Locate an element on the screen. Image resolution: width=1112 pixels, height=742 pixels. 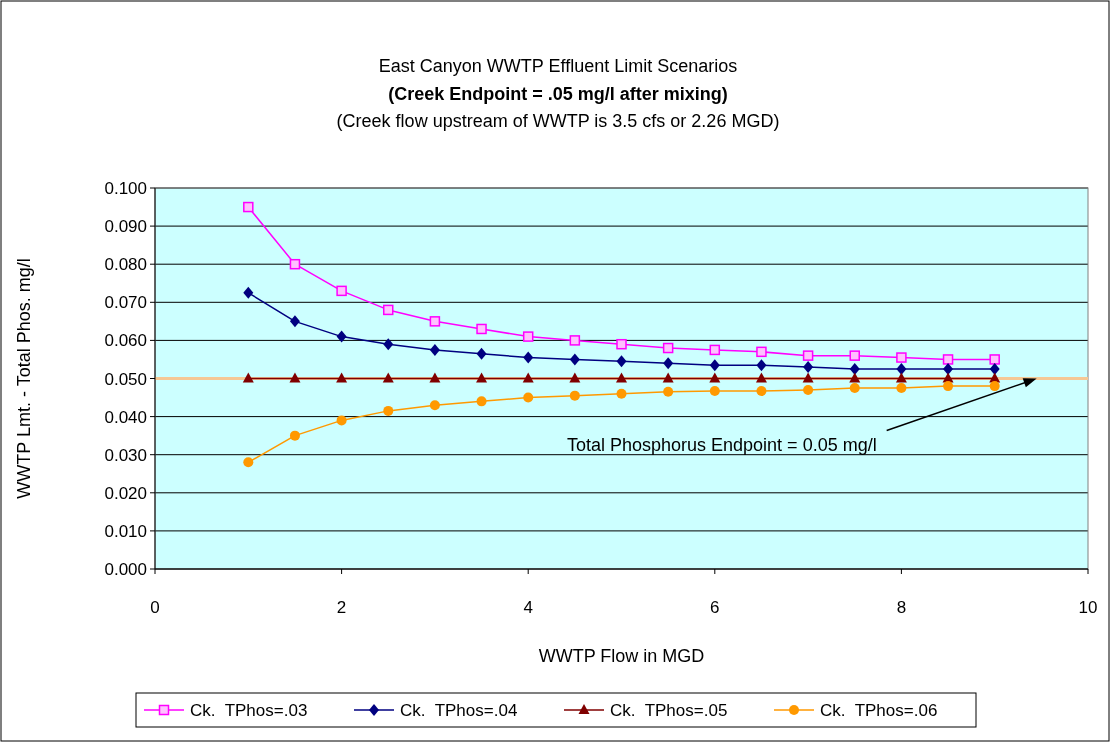
y-tick-label: 0.000 is located at coordinates (125, 569).